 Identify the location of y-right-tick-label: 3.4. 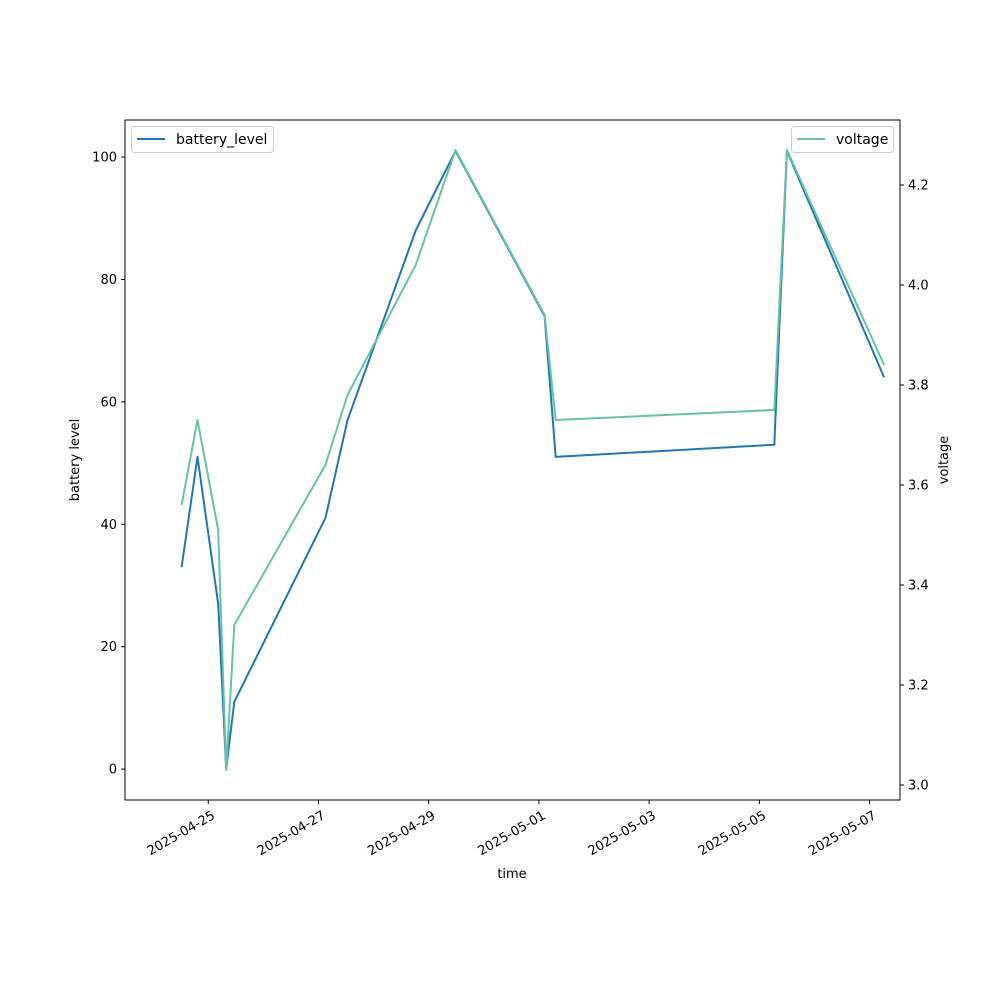
(918, 586).